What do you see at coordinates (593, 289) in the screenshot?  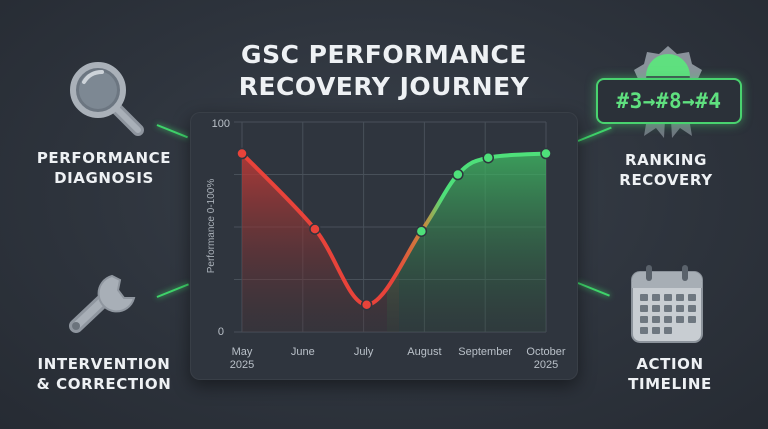 I see `connector-timeline` at bounding box center [593, 289].